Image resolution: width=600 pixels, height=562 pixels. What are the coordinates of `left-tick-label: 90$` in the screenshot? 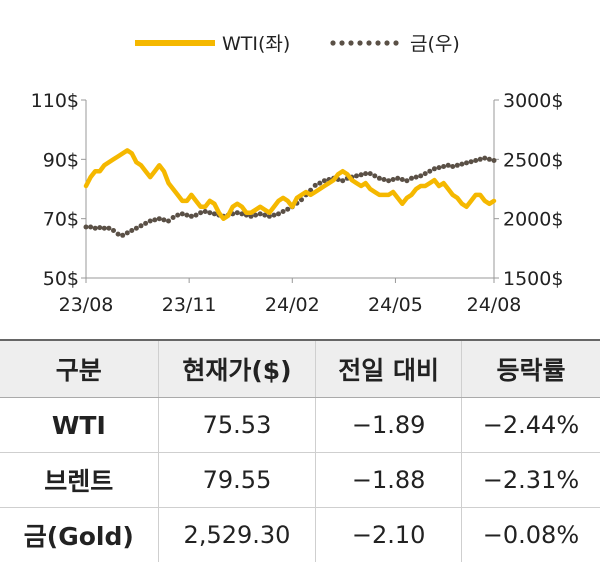 It's located at (61, 160).